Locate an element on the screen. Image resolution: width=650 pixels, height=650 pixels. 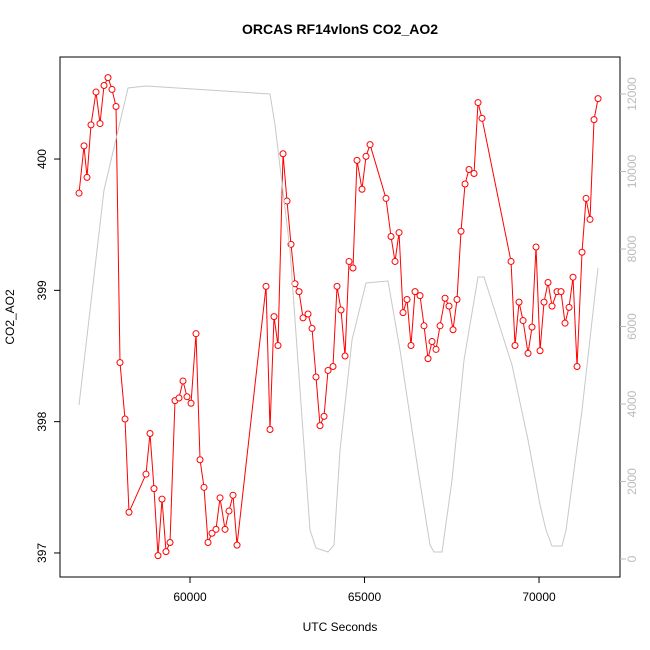
y-tick-label: 398 is located at coordinates (42, 421).